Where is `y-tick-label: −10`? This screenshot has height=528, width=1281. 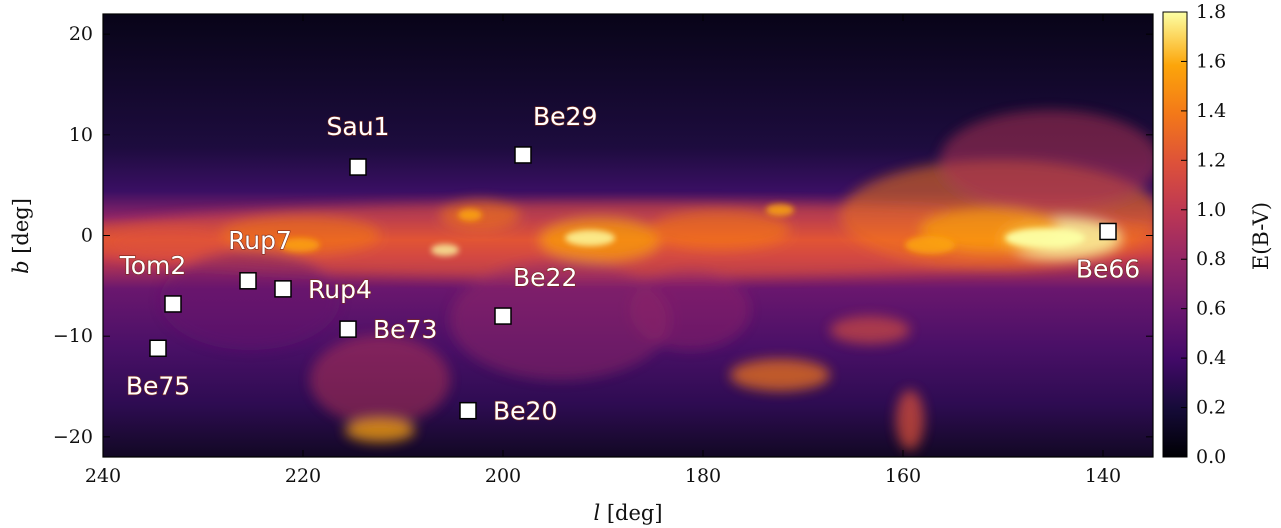
y-tick-label: −10 is located at coordinates (73, 336).